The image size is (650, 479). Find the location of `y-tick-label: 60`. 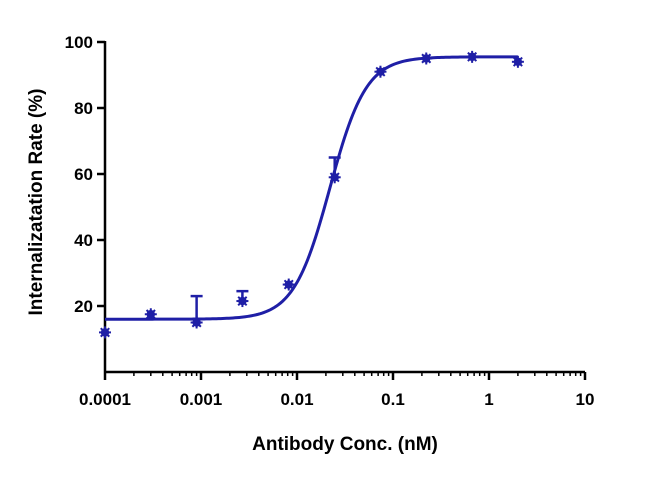

y-tick-label: 60 is located at coordinates (83, 174).